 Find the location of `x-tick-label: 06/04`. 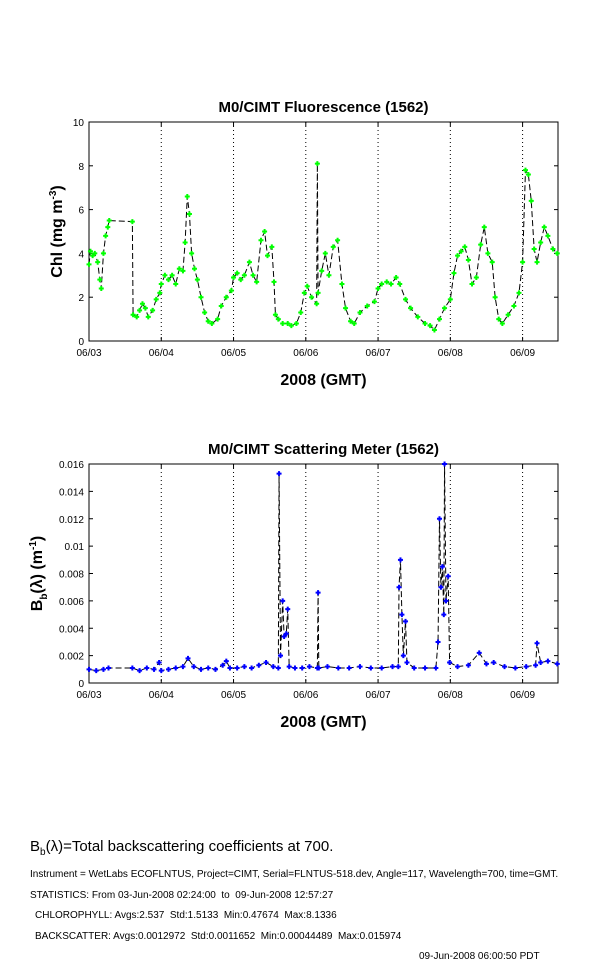

x-tick-label: 06/04 is located at coordinates (161, 695).